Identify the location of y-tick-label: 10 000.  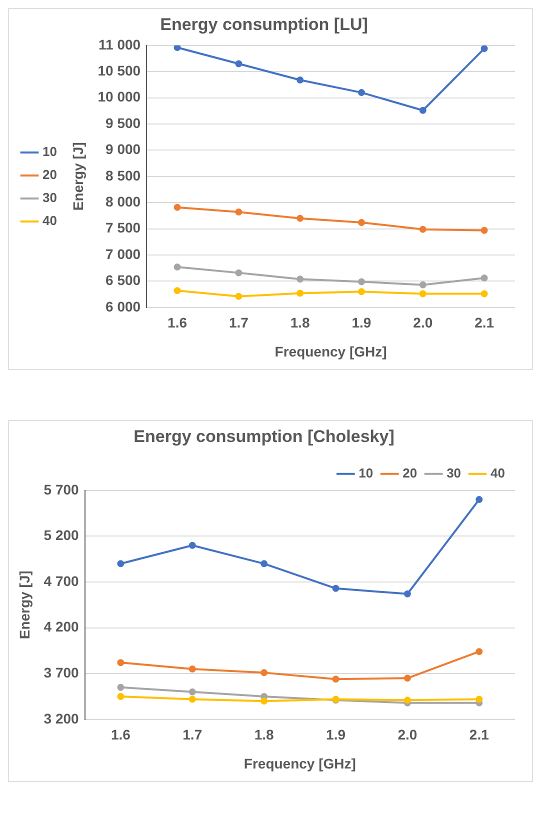
(119, 96).